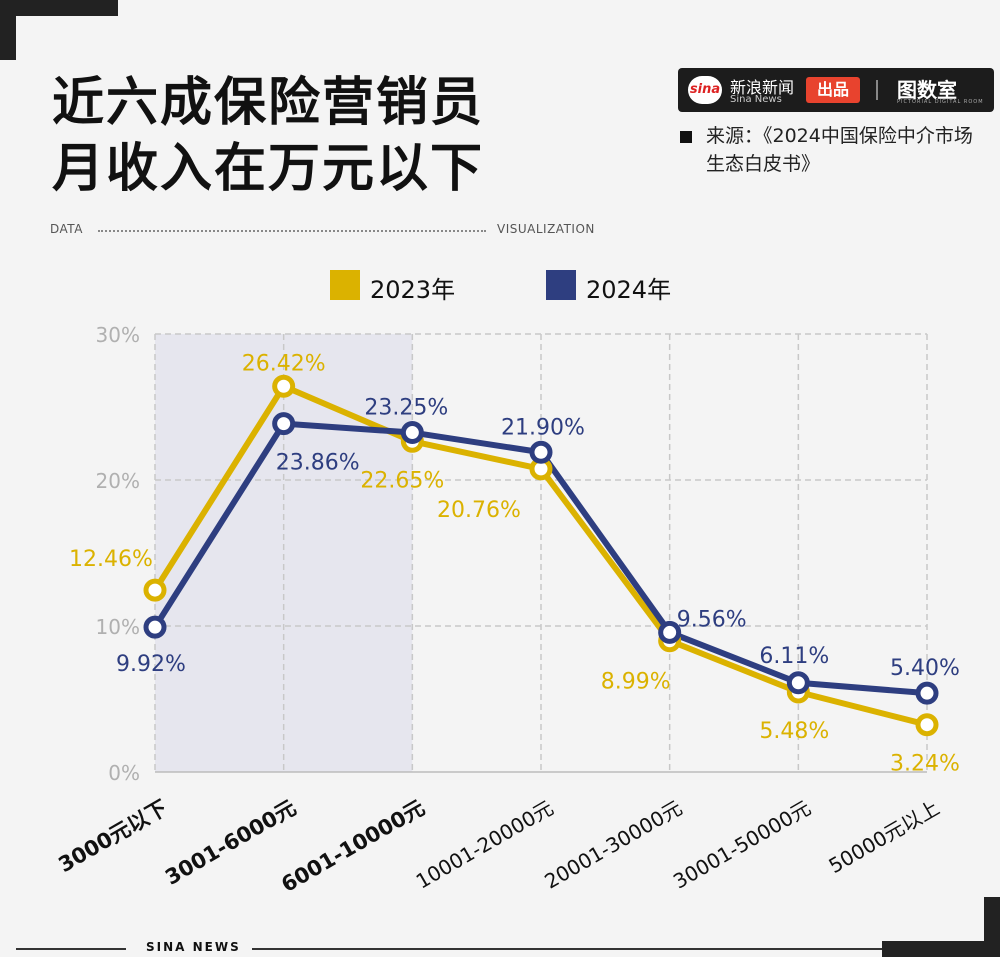  Describe the element at coordinates (794, 656) in the screenshot. I see `data-label-2024: 6.11%` at that location.